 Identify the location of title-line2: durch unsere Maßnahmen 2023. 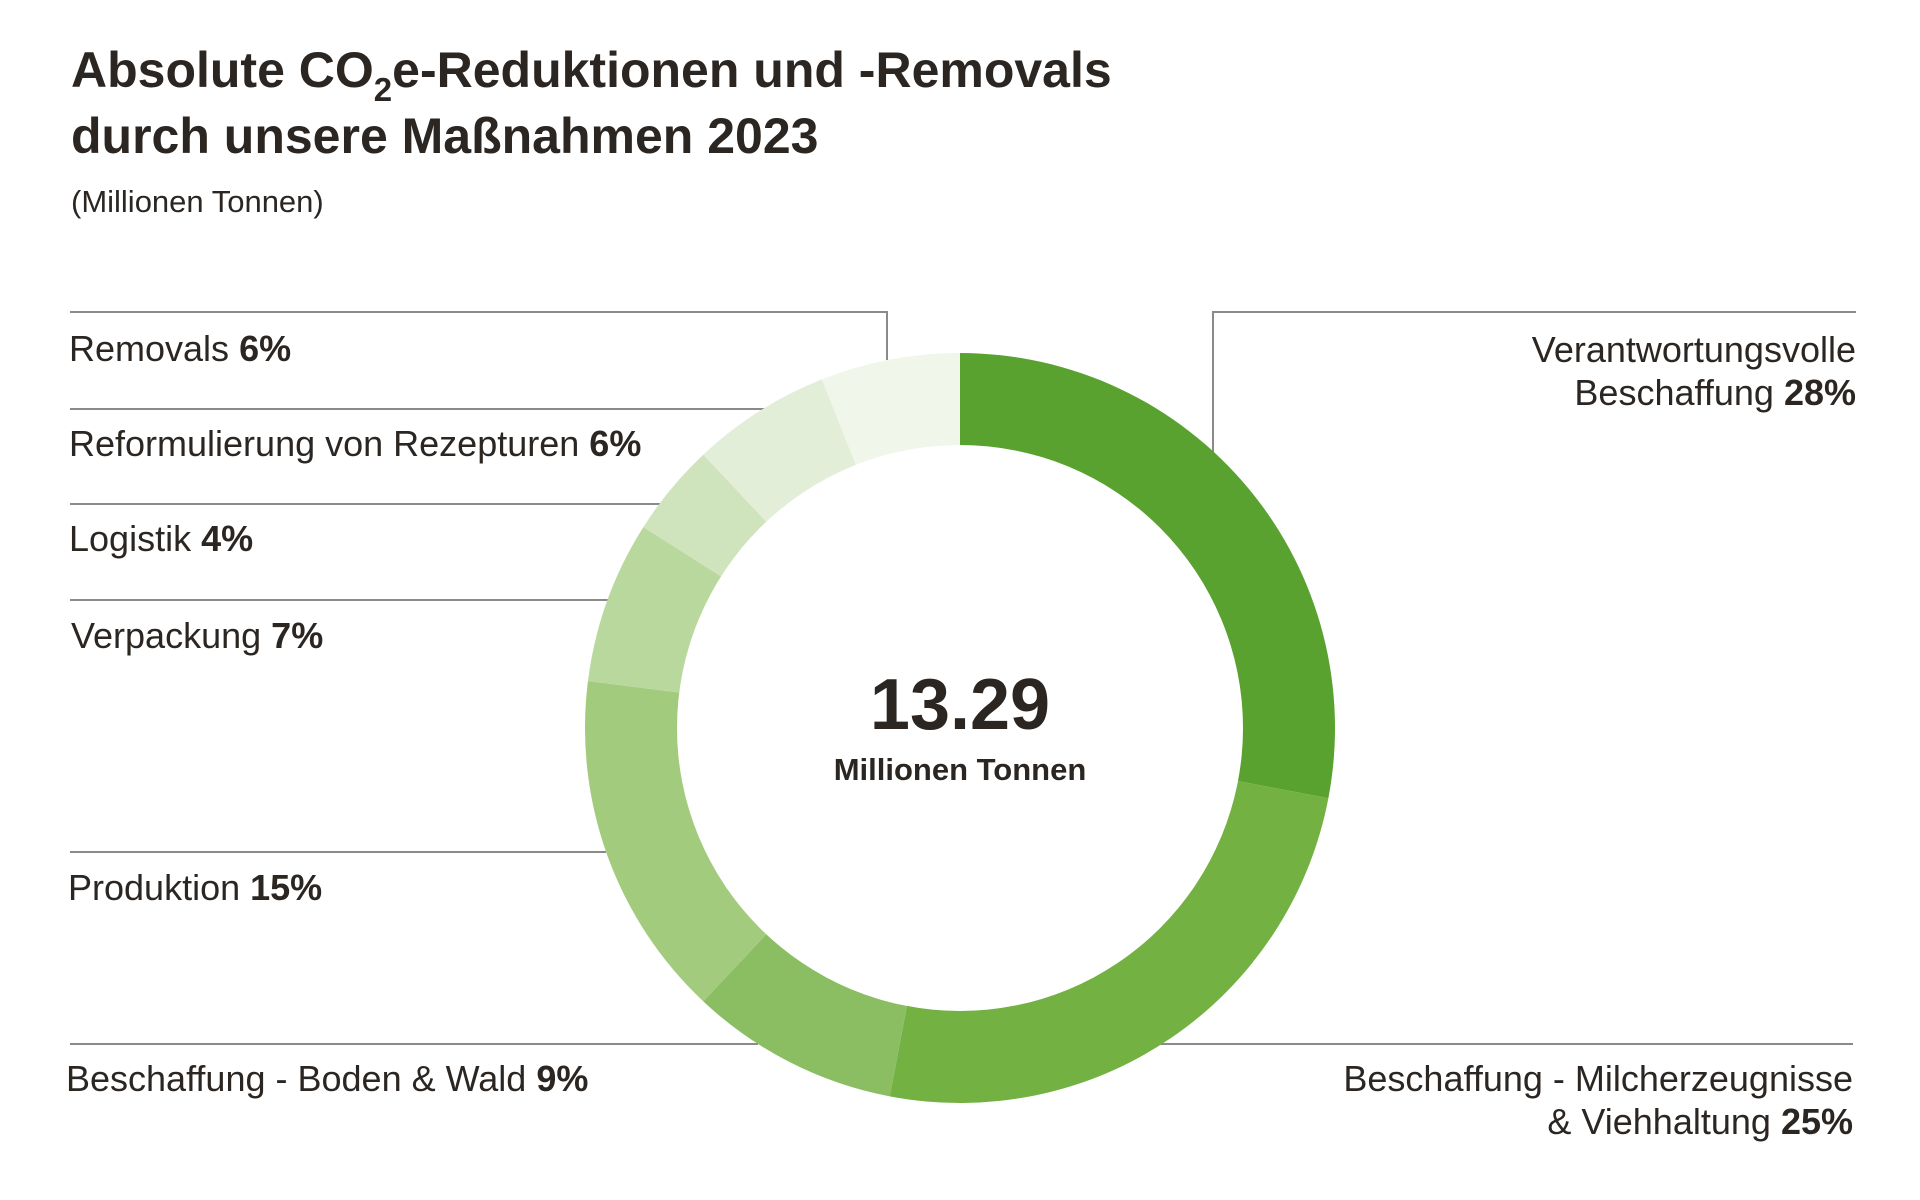
(445, 136).